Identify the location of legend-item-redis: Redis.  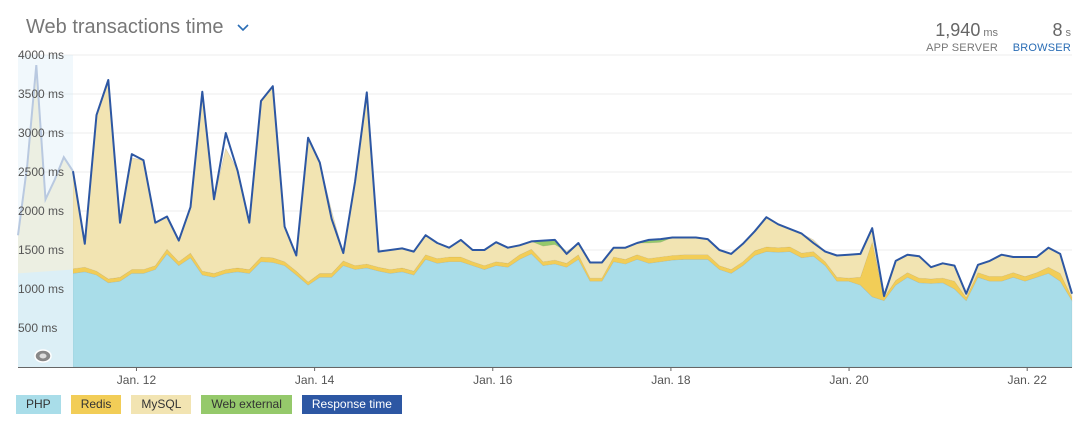
(96, 404).